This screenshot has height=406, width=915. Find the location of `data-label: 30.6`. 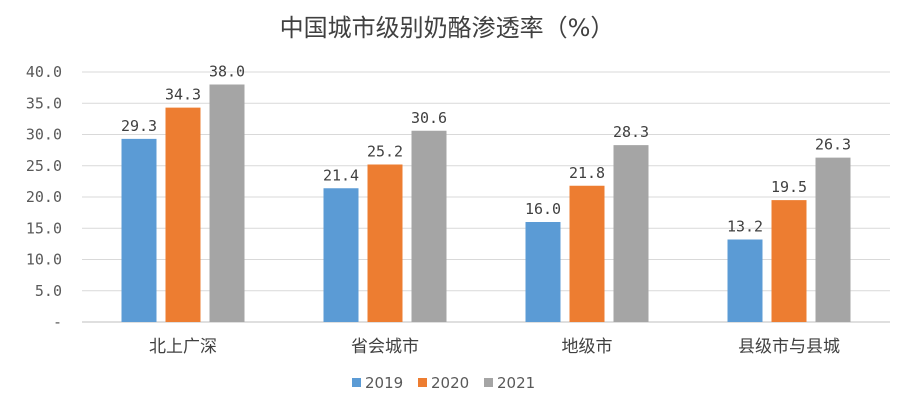

data-label: 30.6 is located at coordinates (429, 118).